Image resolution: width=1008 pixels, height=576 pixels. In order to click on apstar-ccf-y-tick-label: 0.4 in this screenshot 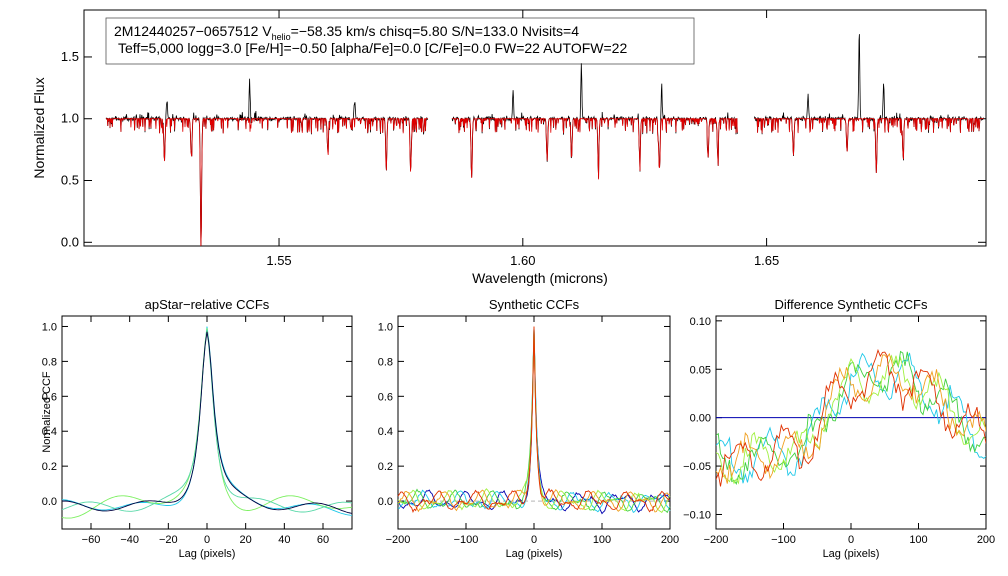, I will do `click(49, 432)`.